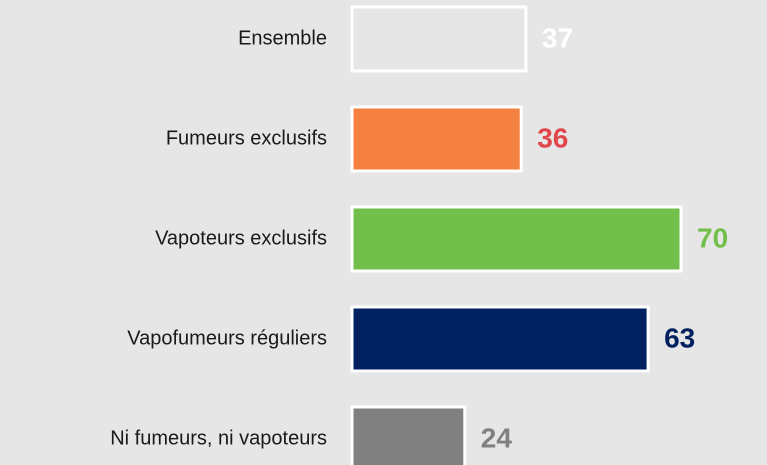  I want to click on value-label: 24, so click(497, 437).